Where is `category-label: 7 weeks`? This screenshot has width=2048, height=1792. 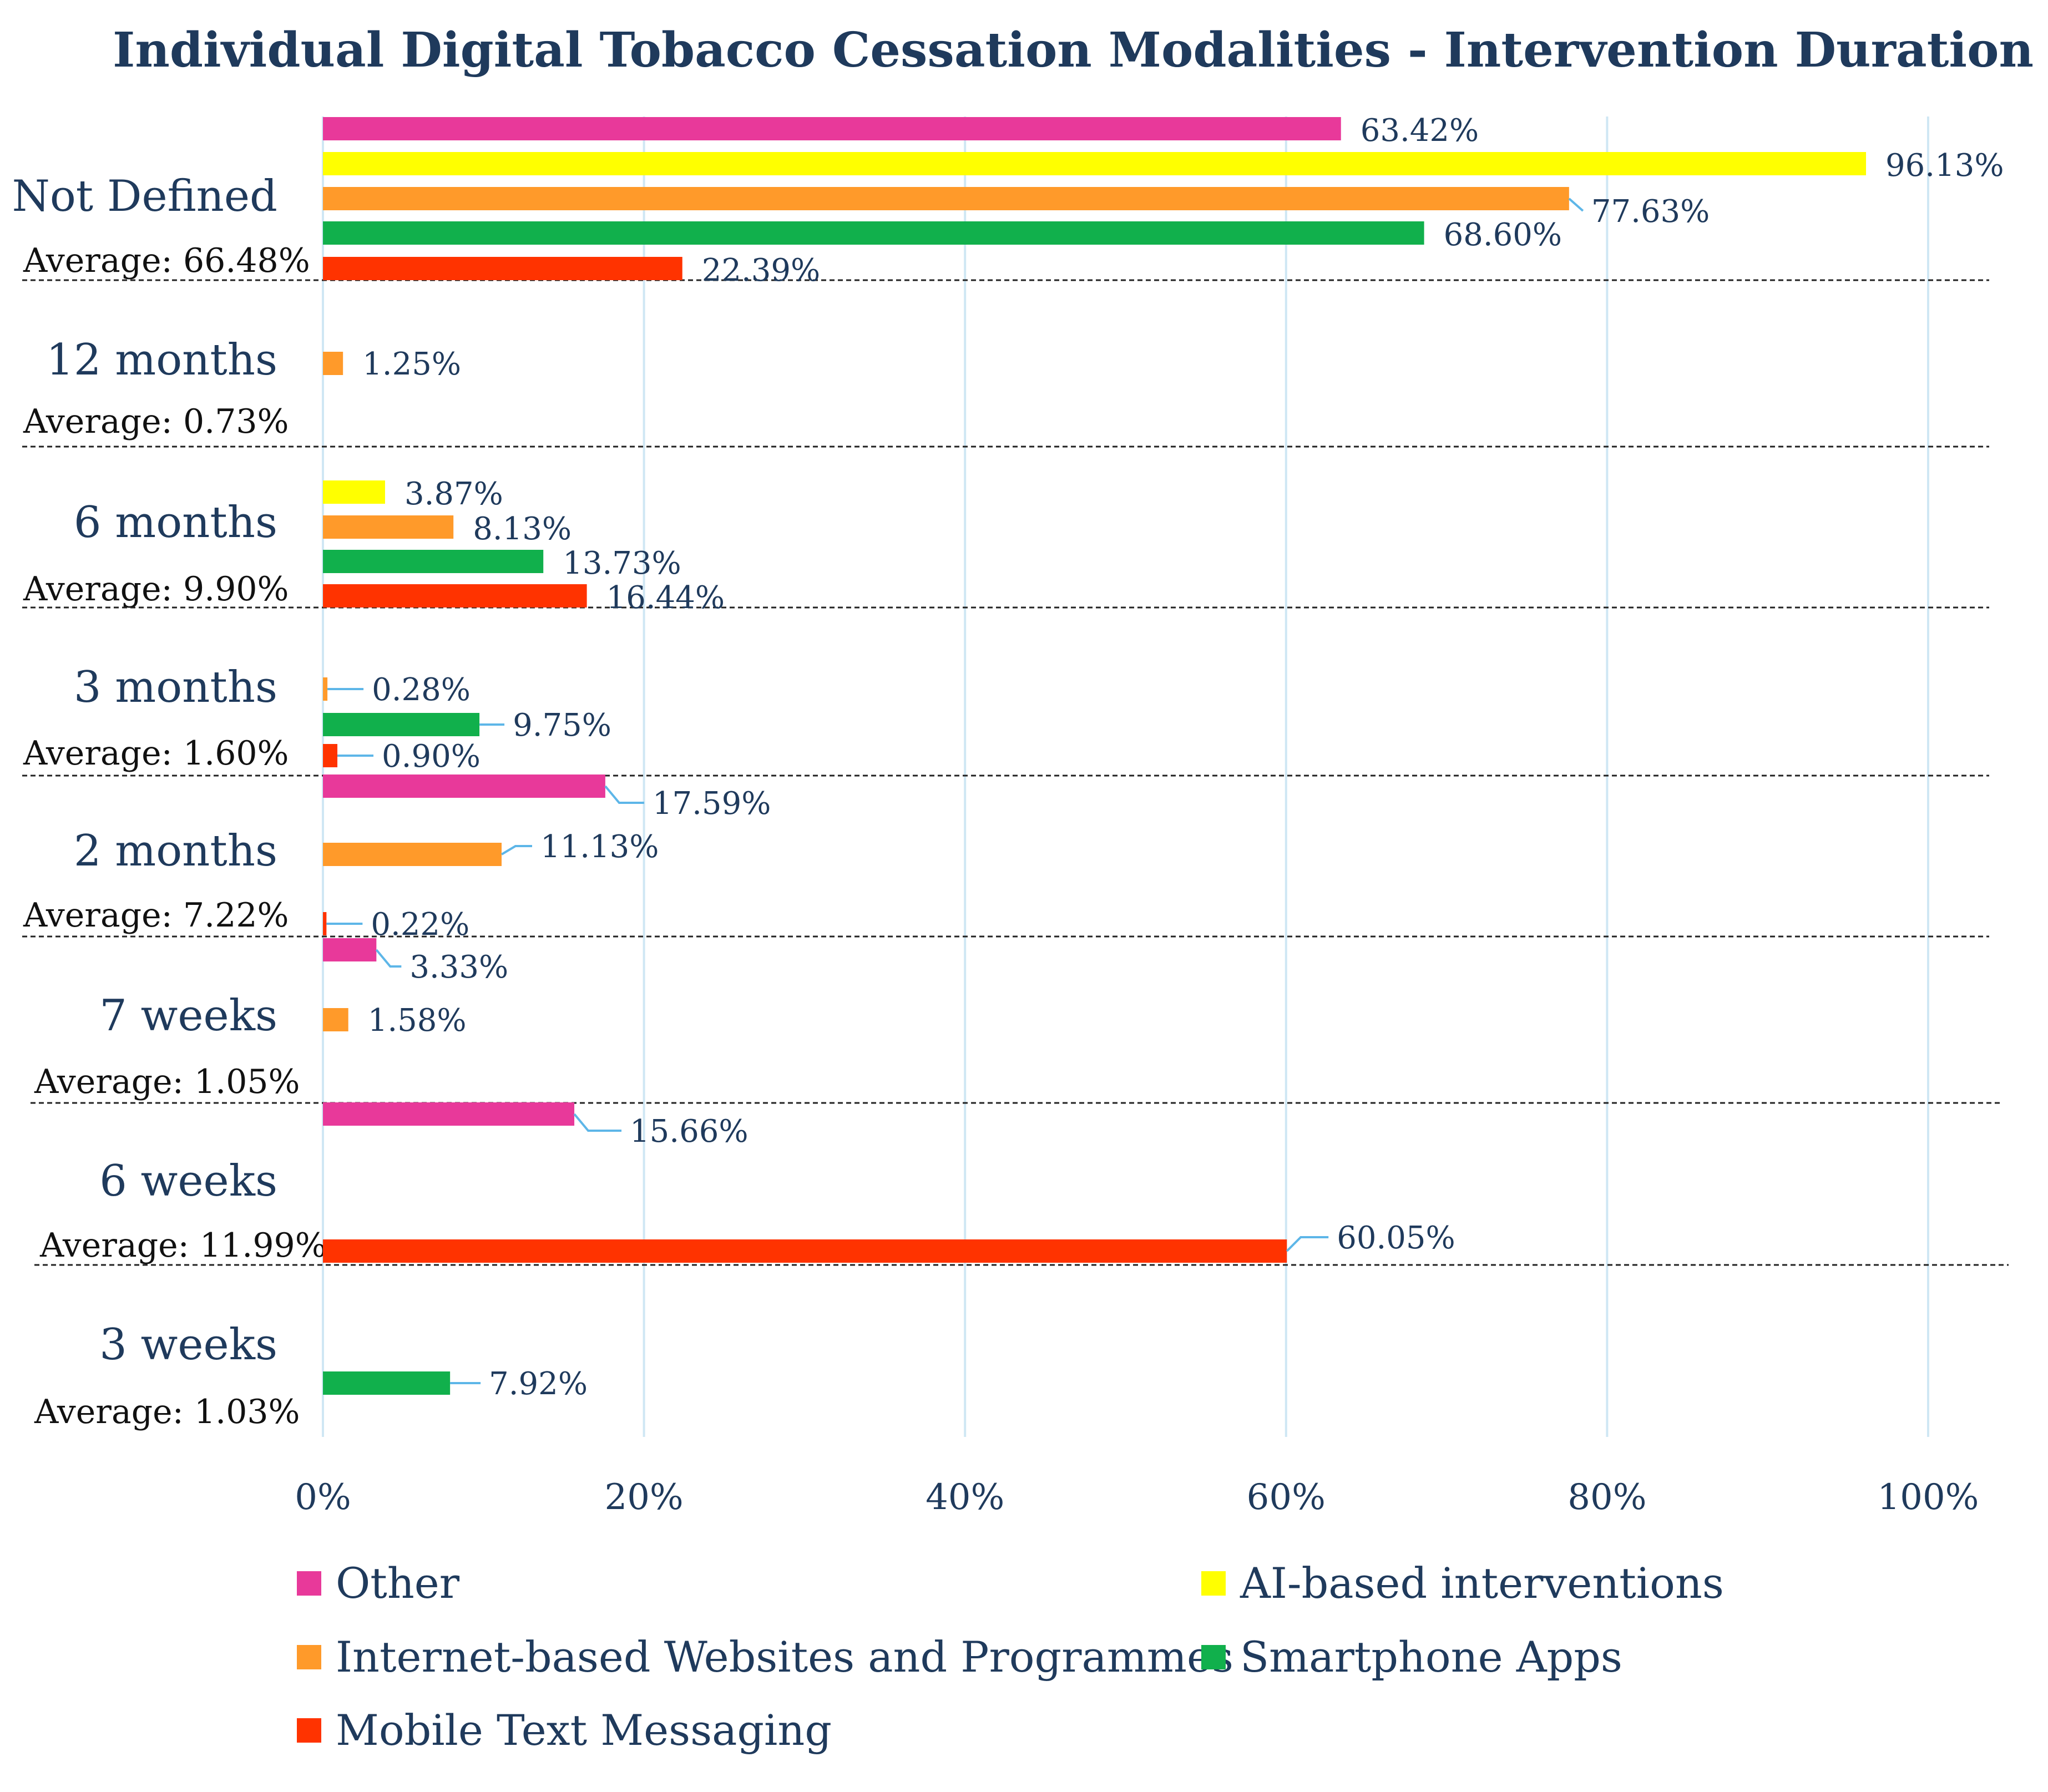 category-label: 7 weeks is located at coordinates (188, 1016).